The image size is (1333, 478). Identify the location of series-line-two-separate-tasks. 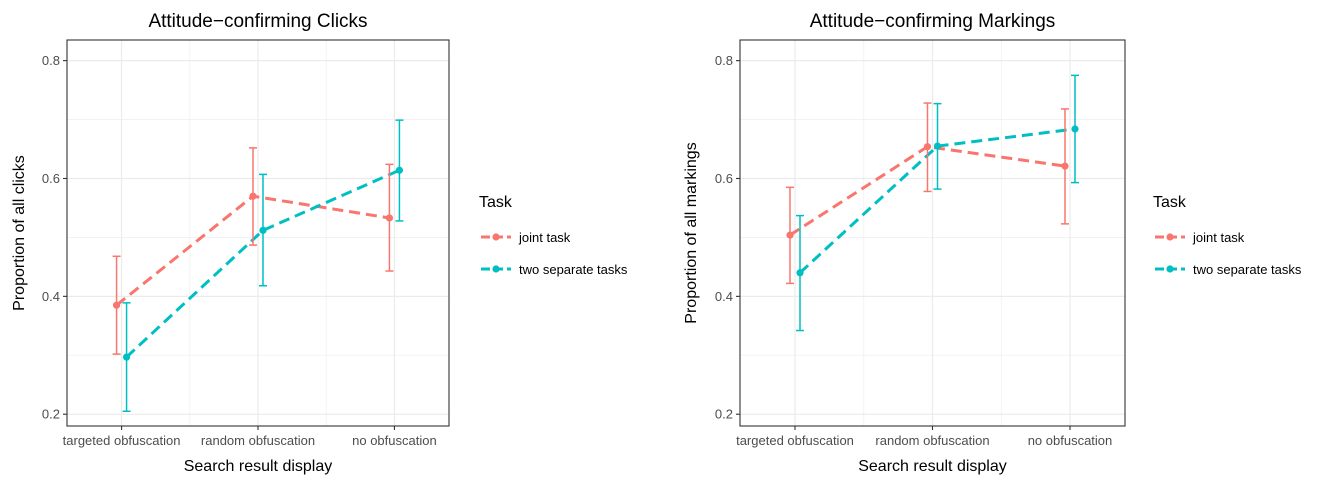
(937, 200).